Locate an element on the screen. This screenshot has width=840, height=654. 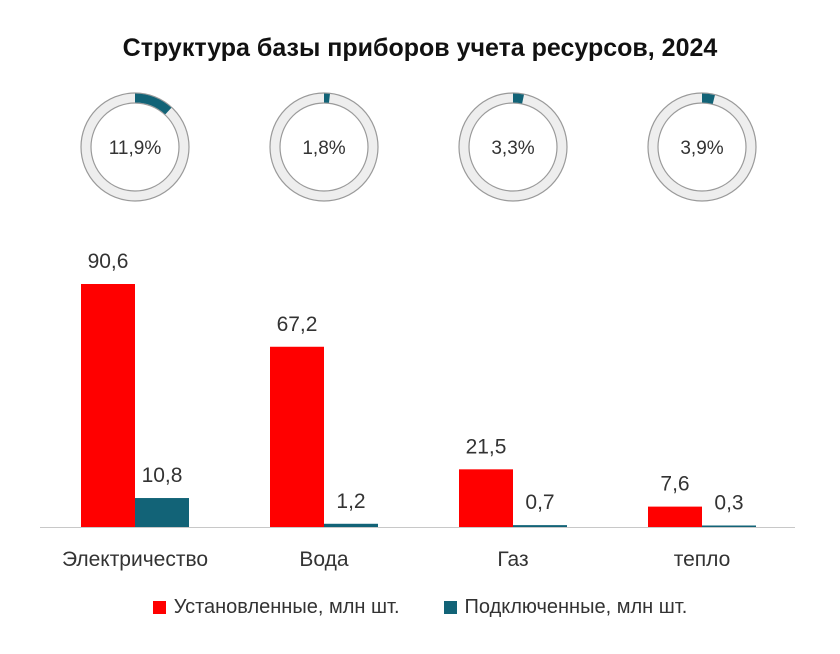
data-label-connected-0: 10,8 is located at coordinates (162, 475).